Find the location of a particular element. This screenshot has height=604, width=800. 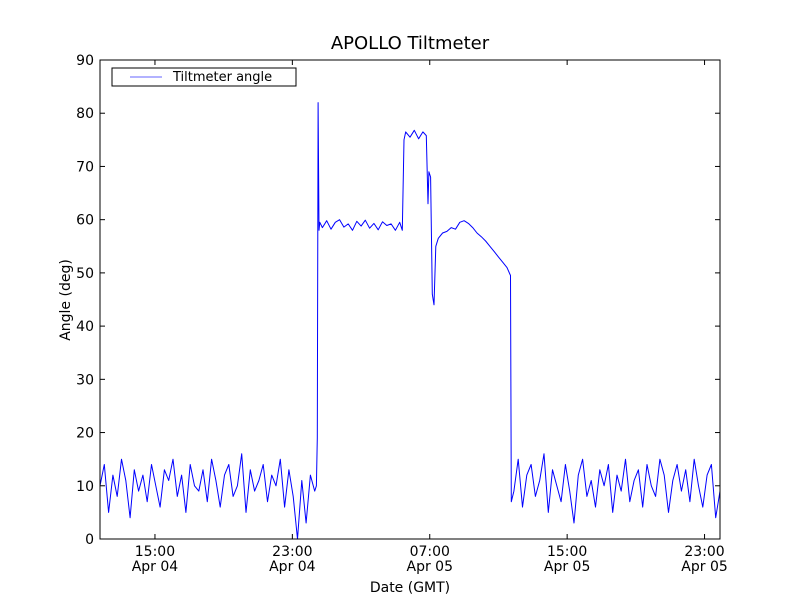

legend-box is located at coordinates (204, 77).